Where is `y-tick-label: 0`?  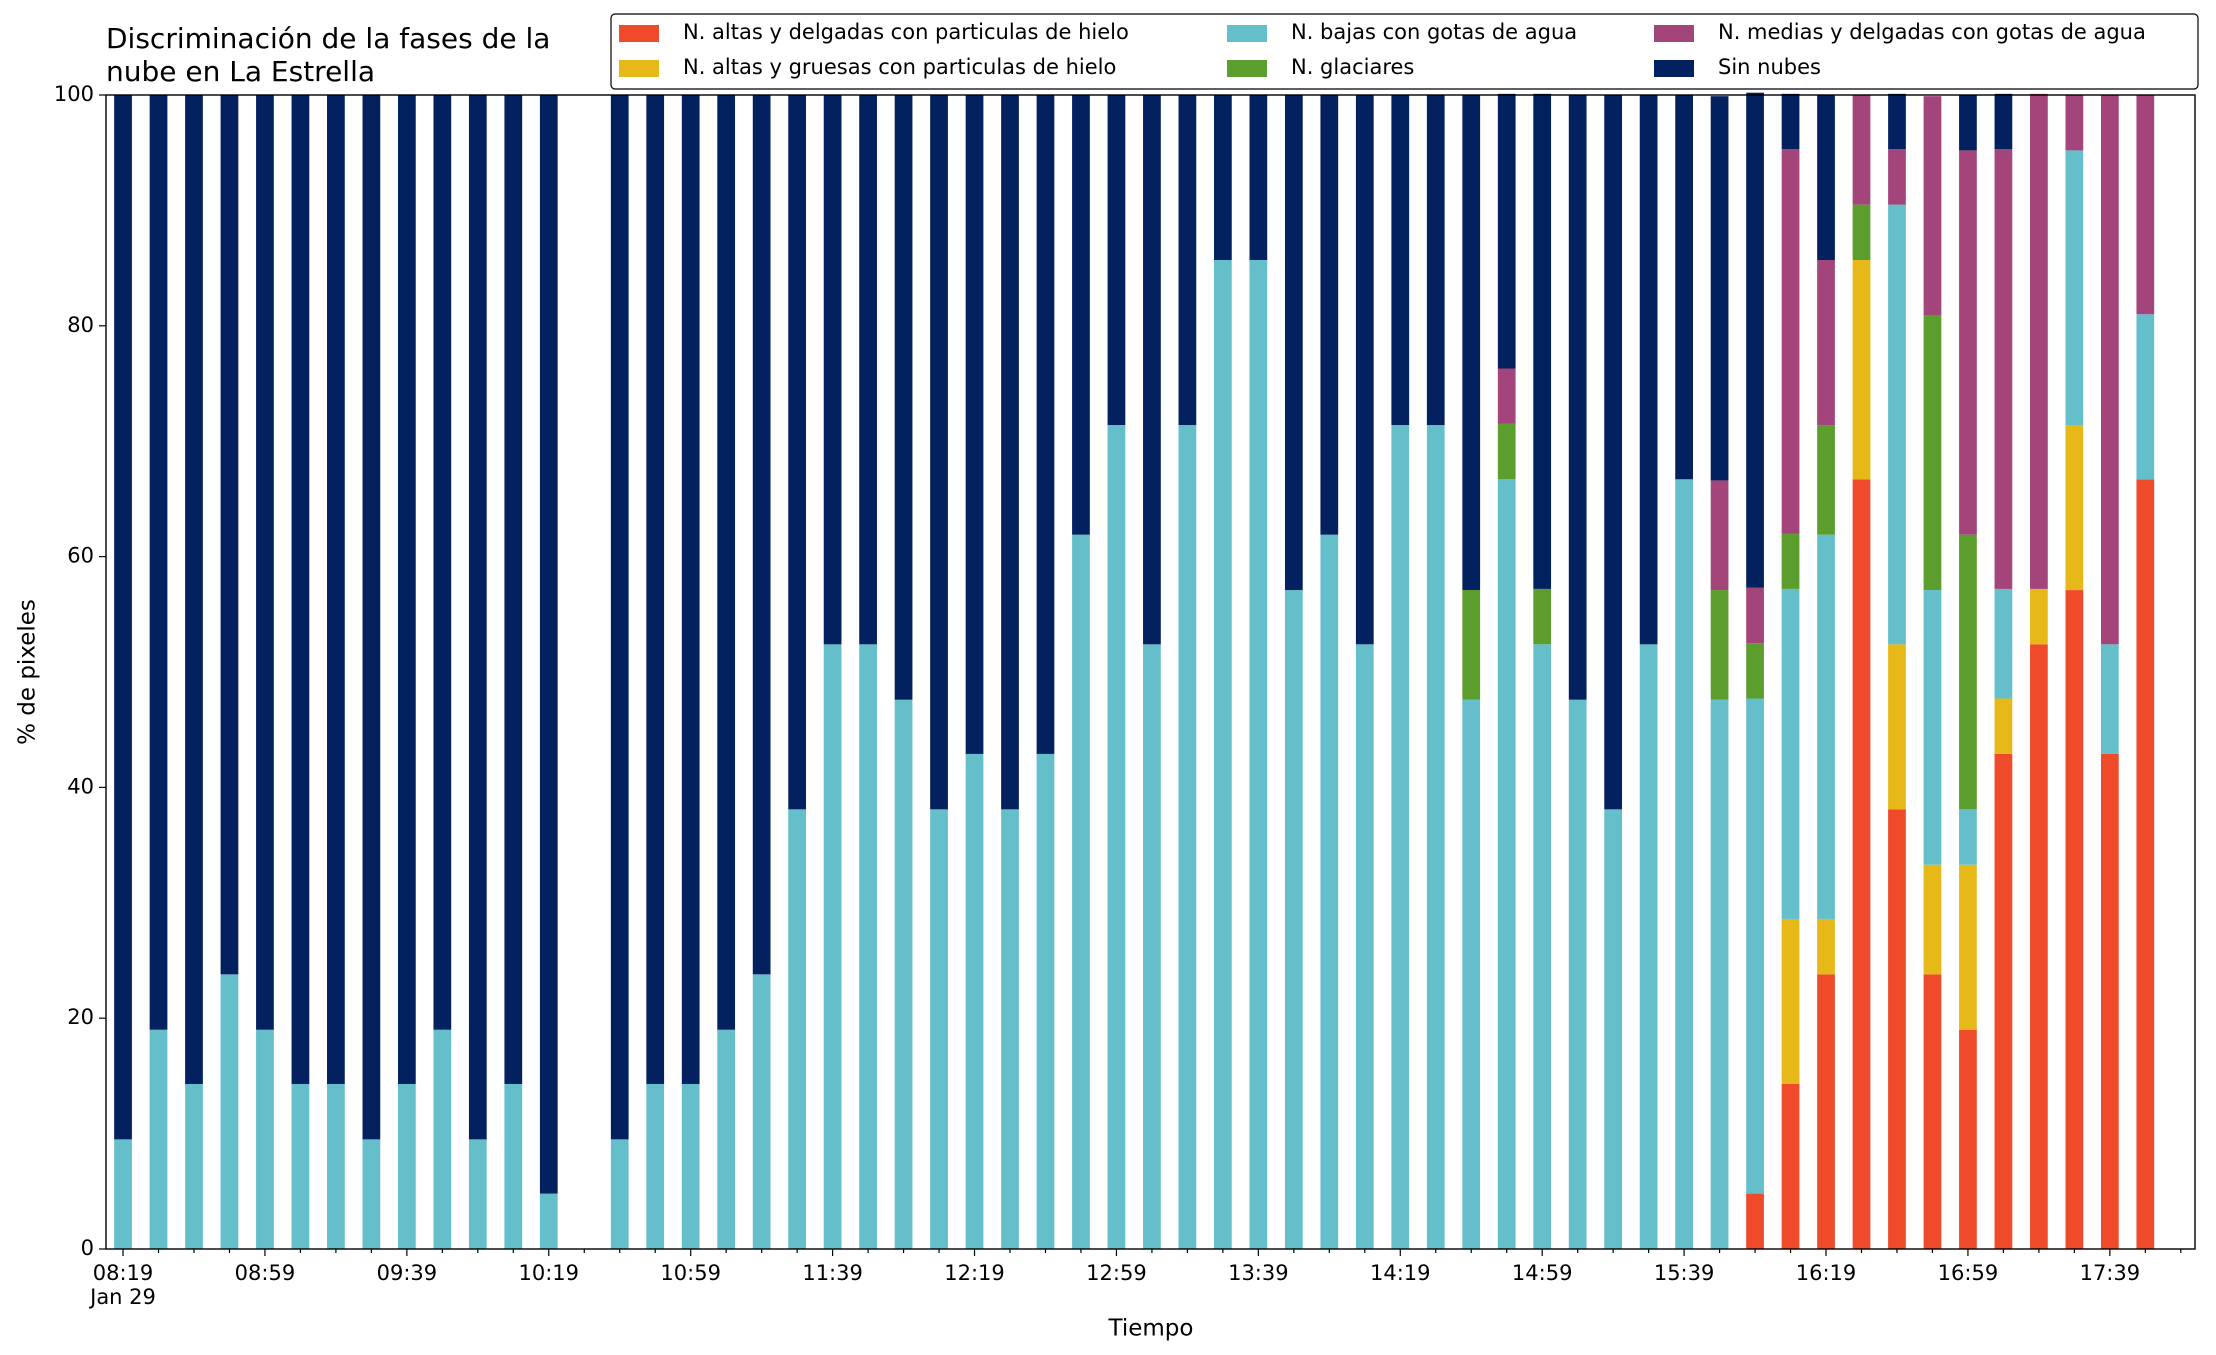 y-tick-label: 0 is located at coordinates (87, 1248).